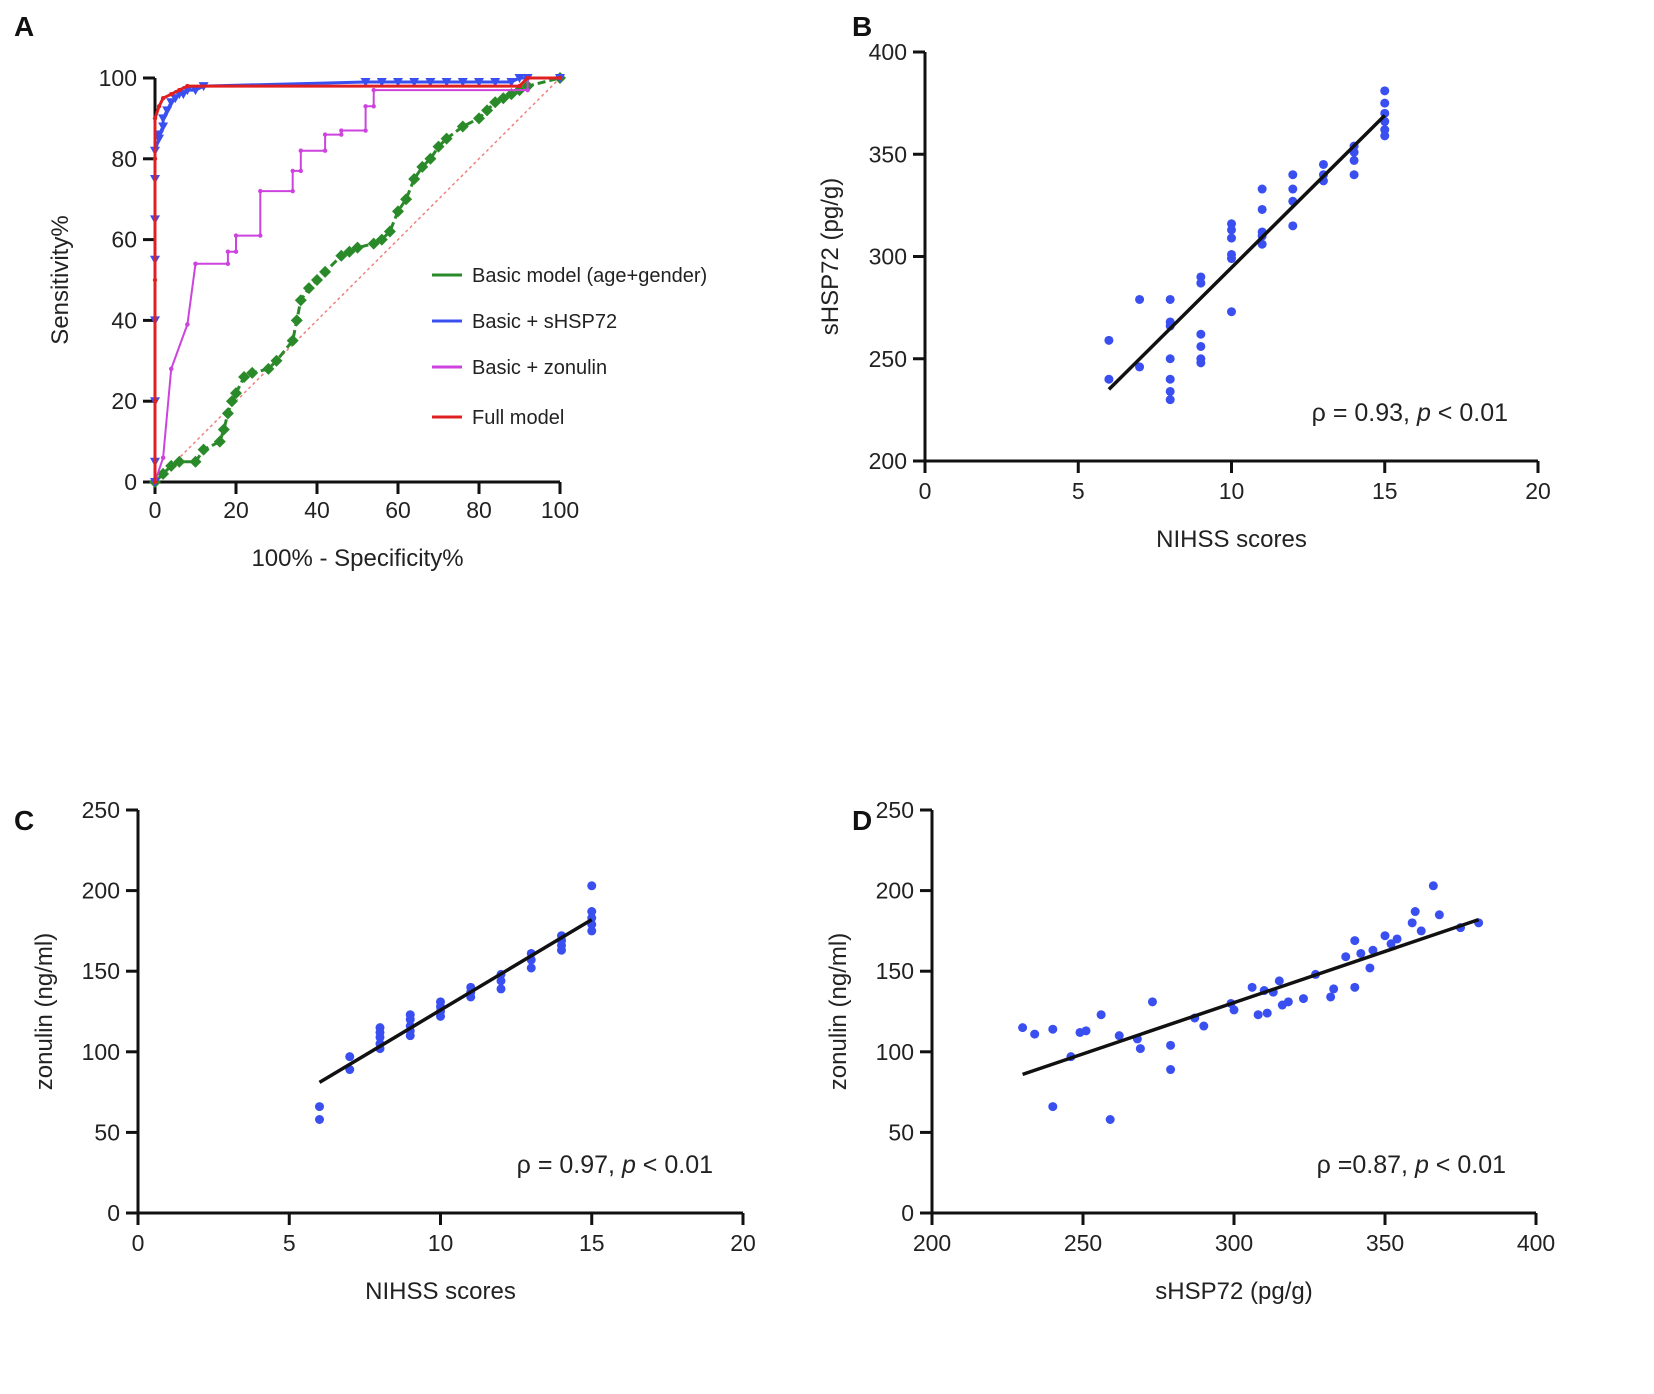 The height and width of the screenshot is (1394, 1654). Describe the element at coordinates (615, 1165) in the screenshot. I see `correlation-annotation: ρ = 0.97, p < 0.01` at that location.